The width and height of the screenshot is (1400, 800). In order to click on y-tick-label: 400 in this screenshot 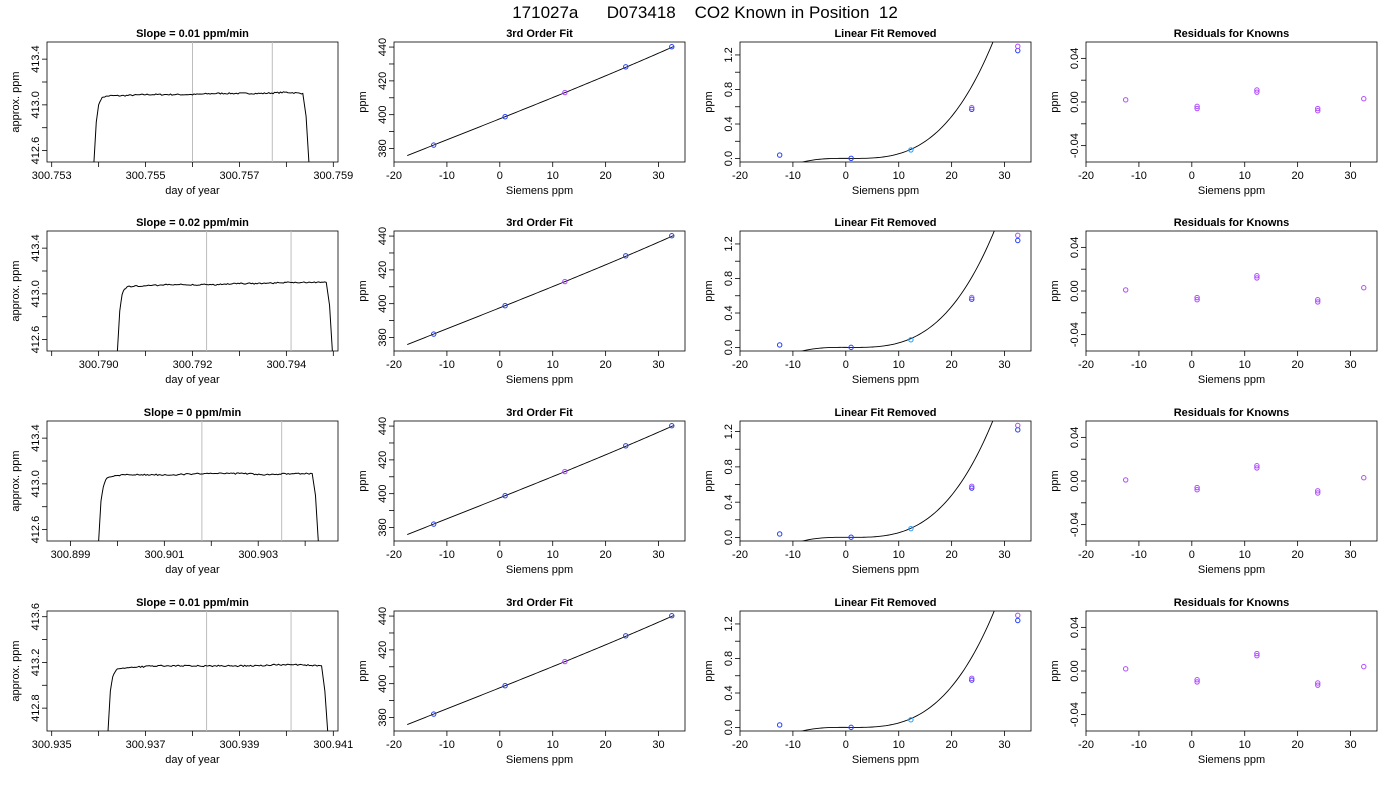, I will do `click(383, 493)`.